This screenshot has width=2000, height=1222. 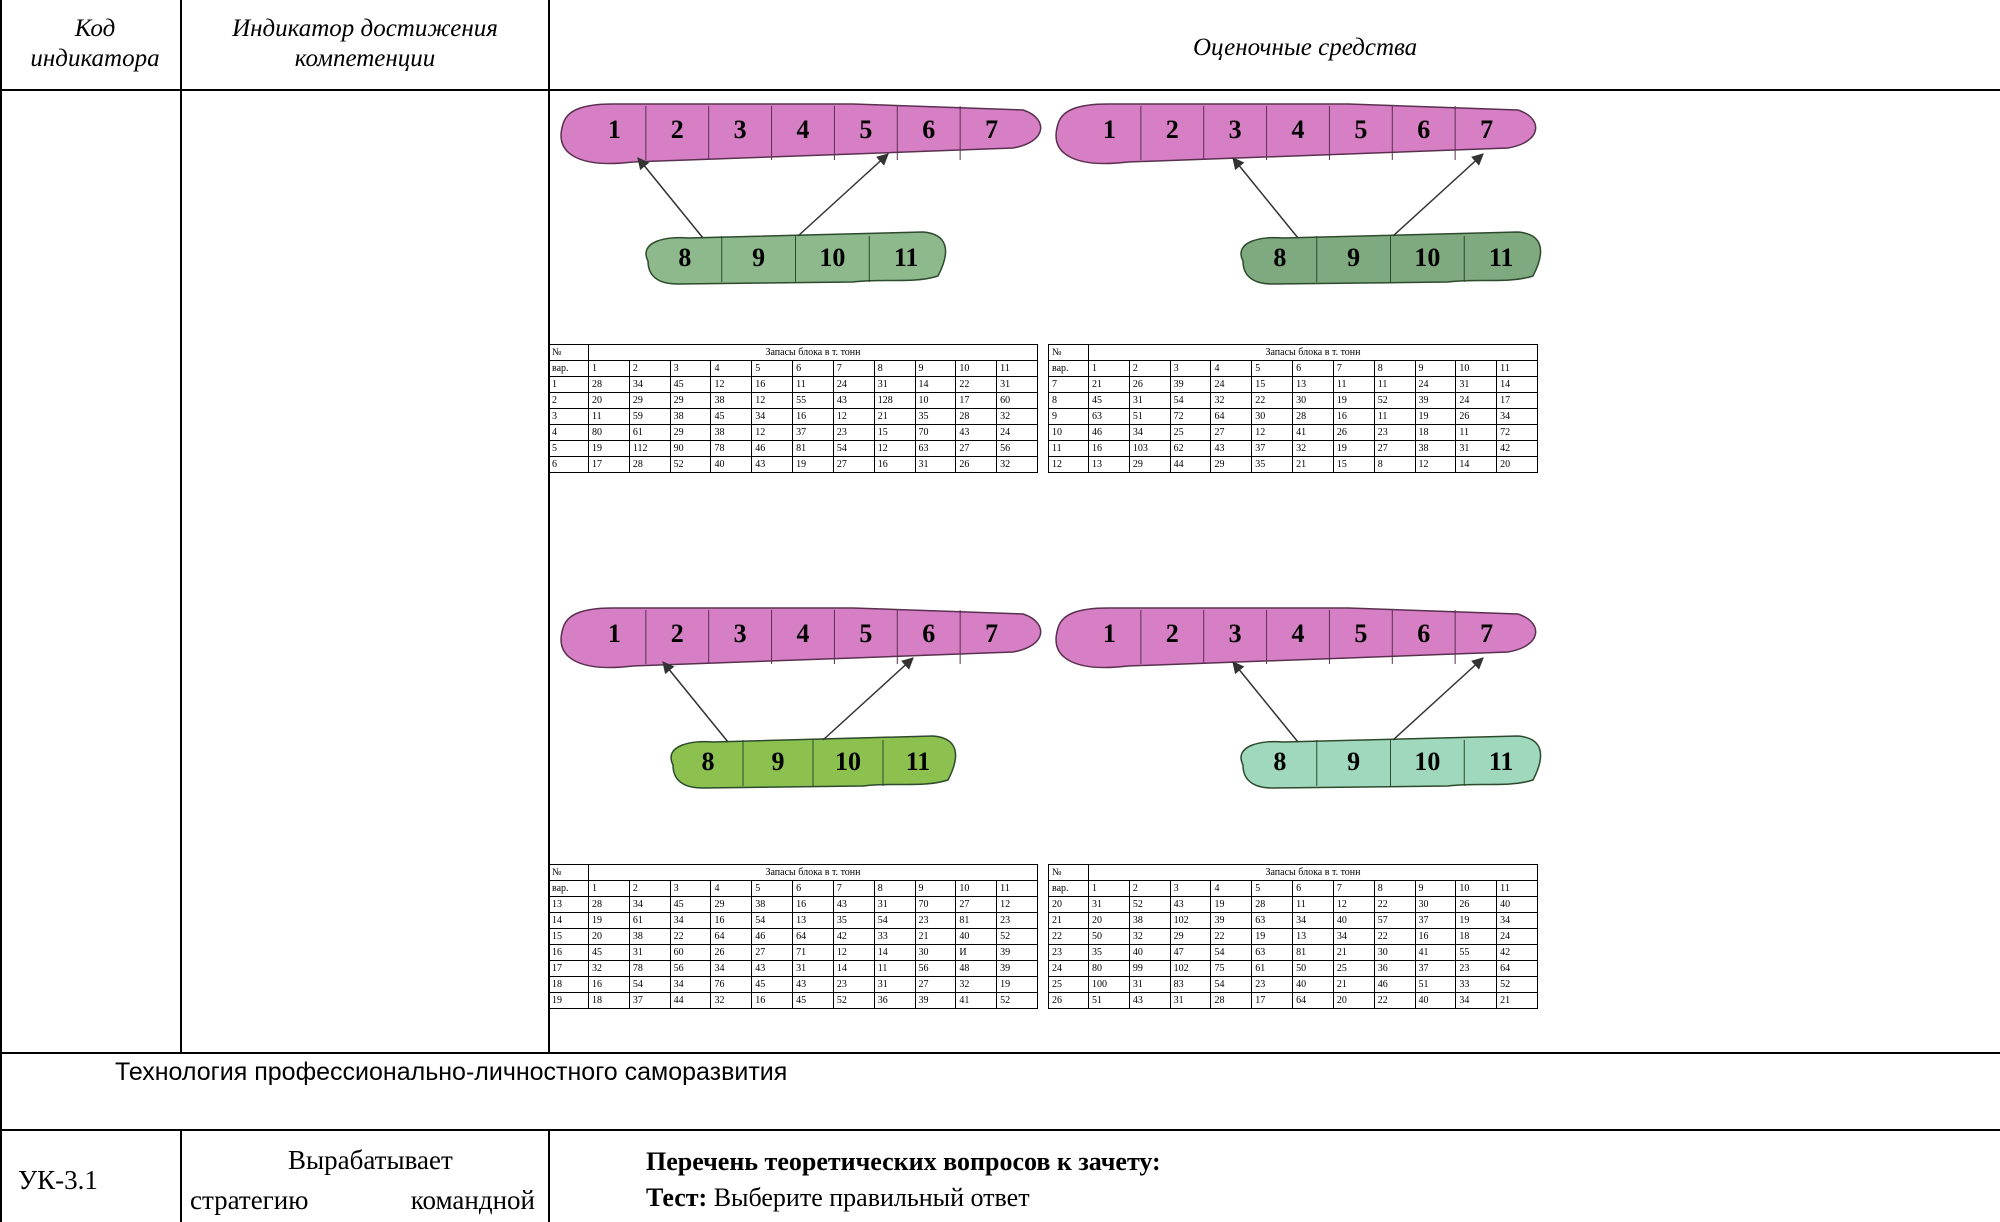 What do you see at coordinates (568, 464) in the screenshot?
I see `cell: 6` at bounding box center [568, 464].